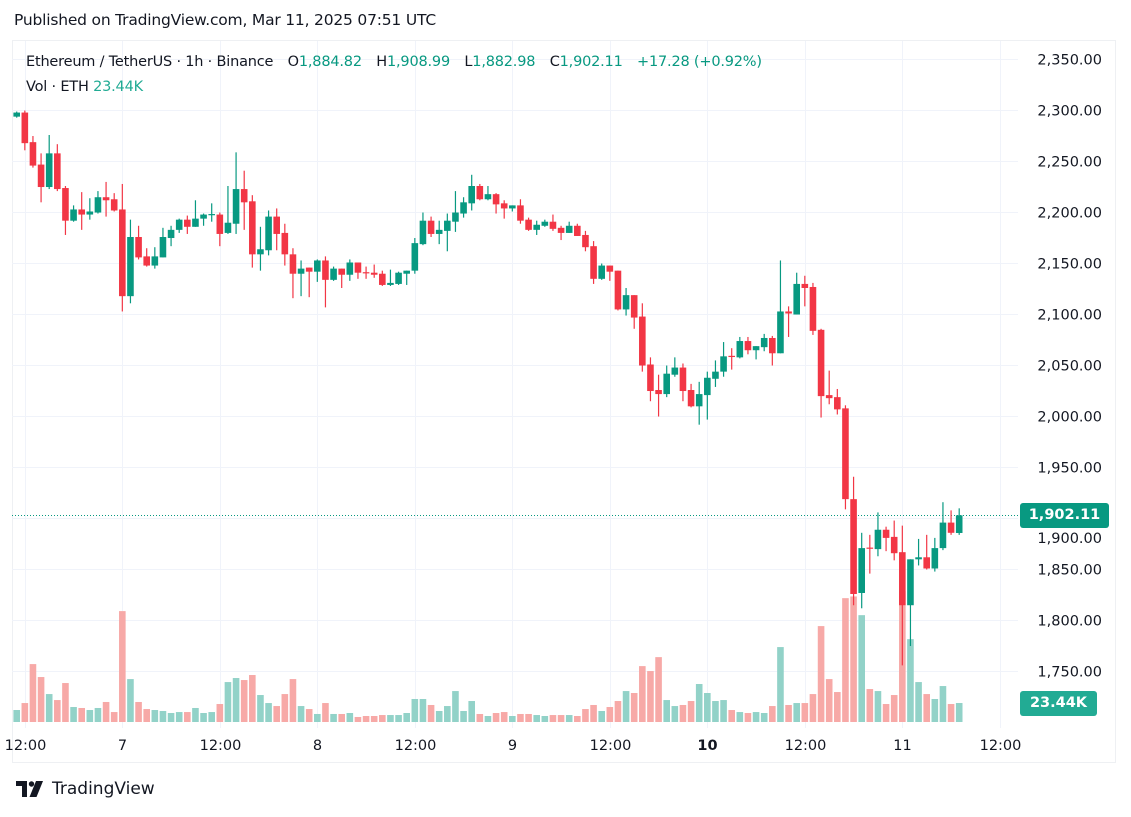 This screenshot has height=817, width=1131. I want to click on tradingview-logo: TradingView, so click(85, 789).